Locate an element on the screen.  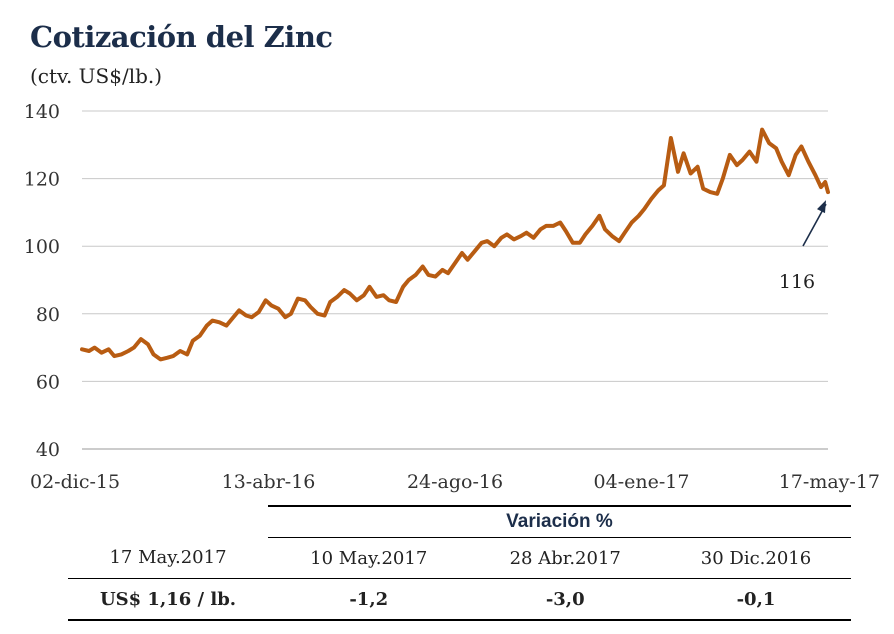
x-tick-label: 17-may-17 is located at coordinates (829, 482).